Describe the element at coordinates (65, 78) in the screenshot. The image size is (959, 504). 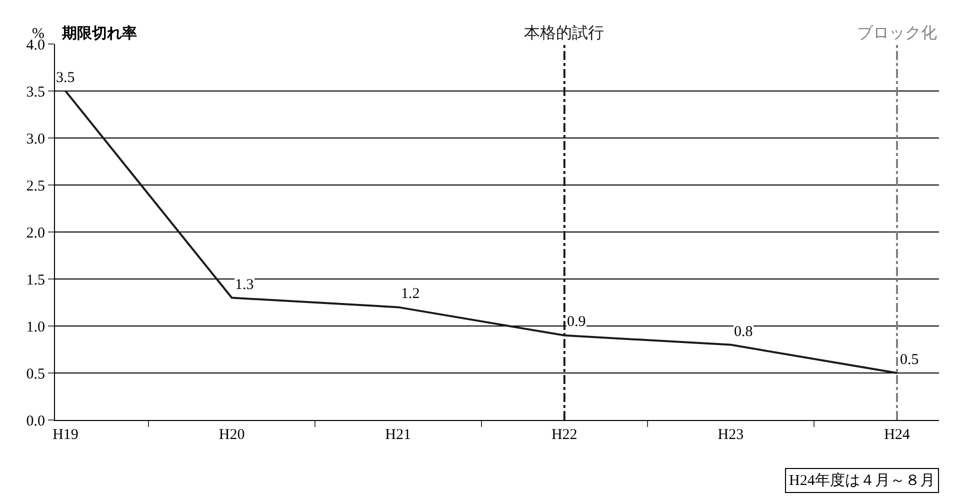
I see `data-label: 3.5` at that location.